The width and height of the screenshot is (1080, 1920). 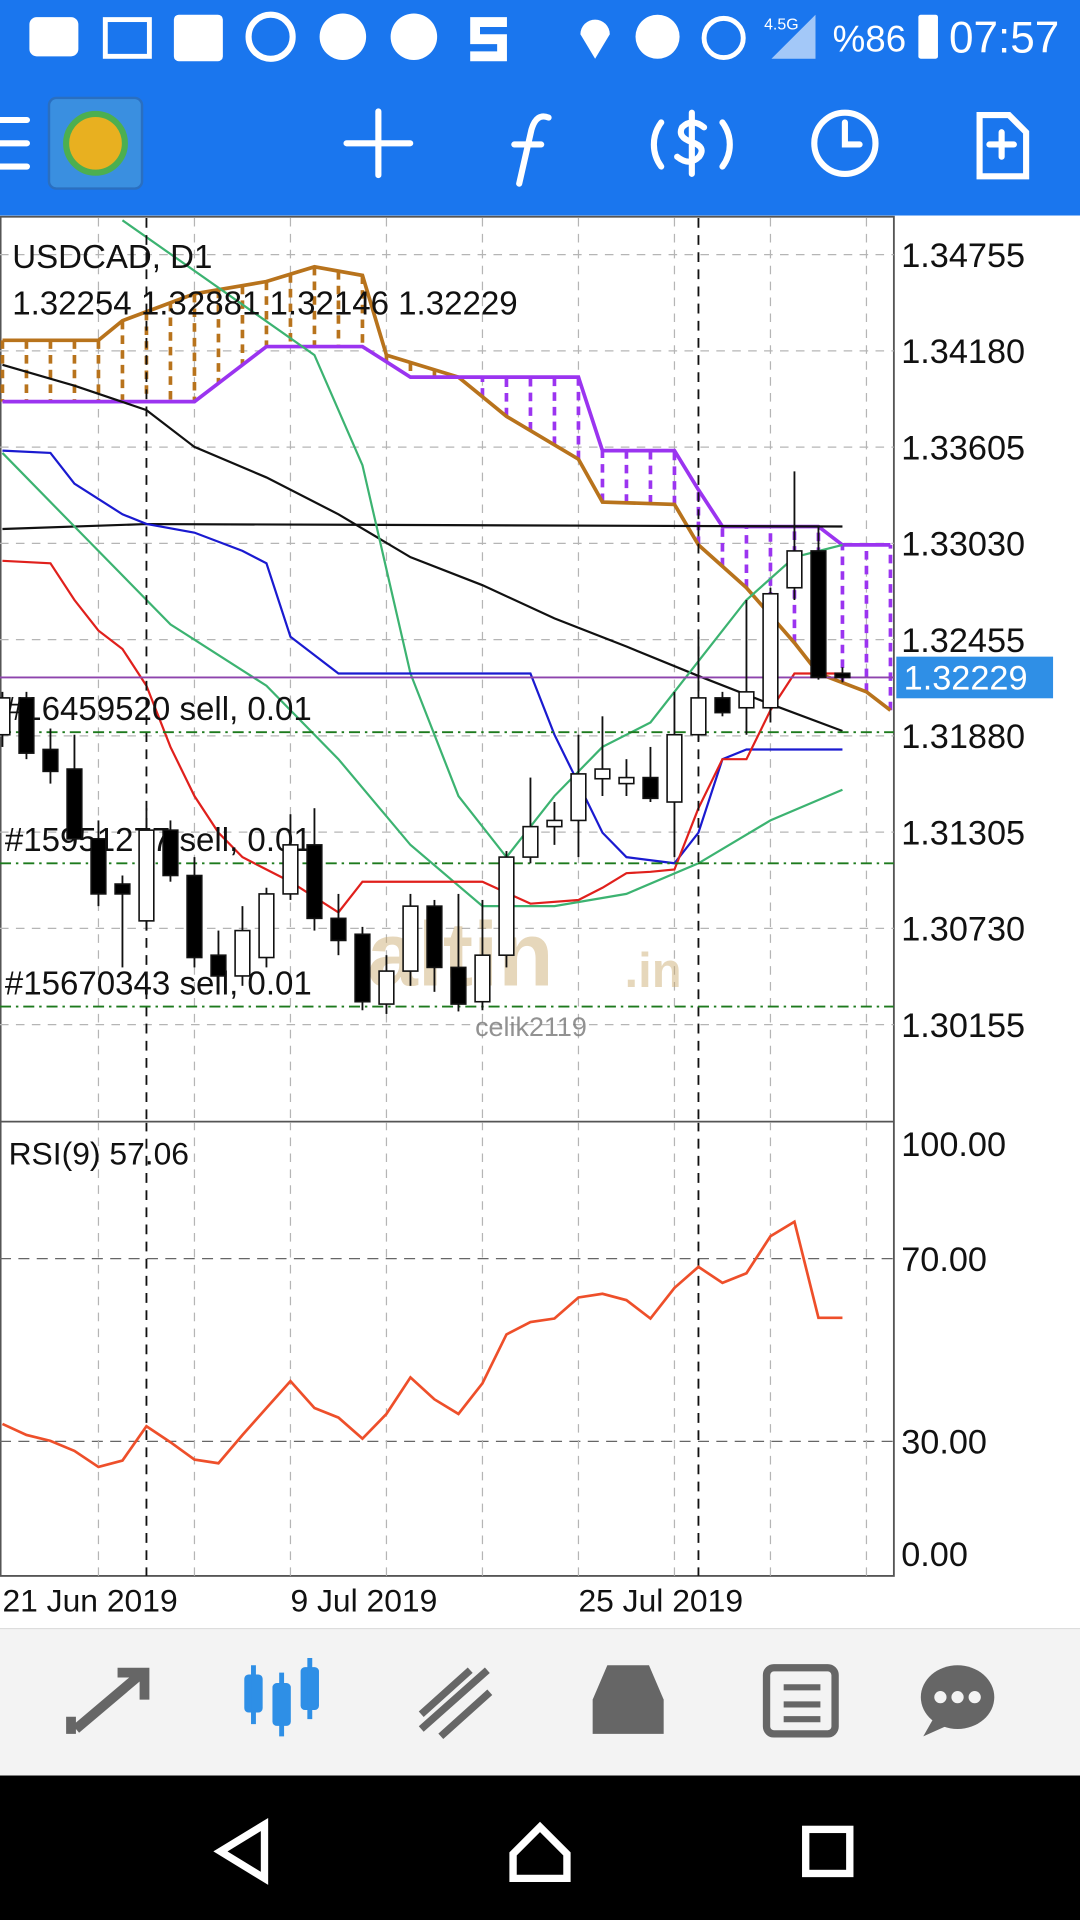 What do you see at coordinates (966, 679) in the screenshot?
I see `current-price-label: 1.32229` at bounding box center [966, 679].